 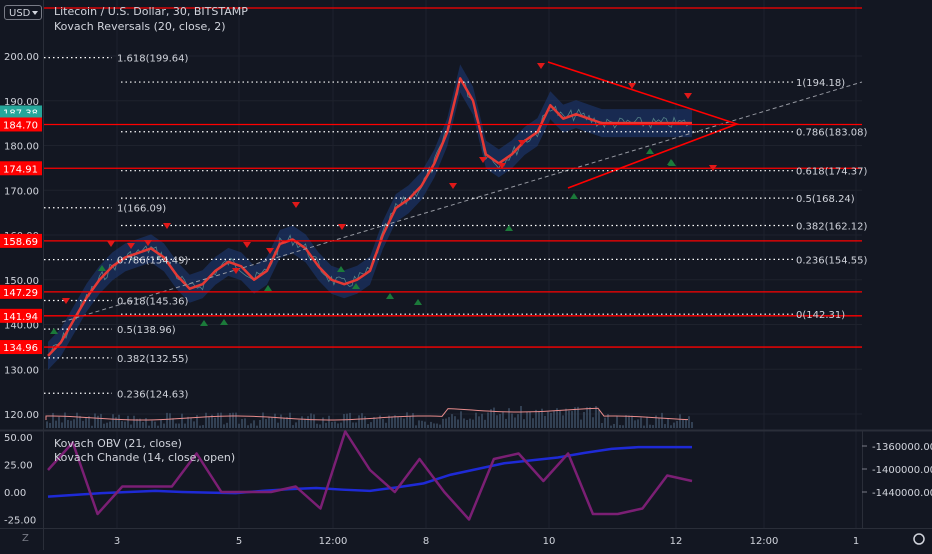 I want to click on lower-left-tick: 50.00, so click(x=18, y=438).